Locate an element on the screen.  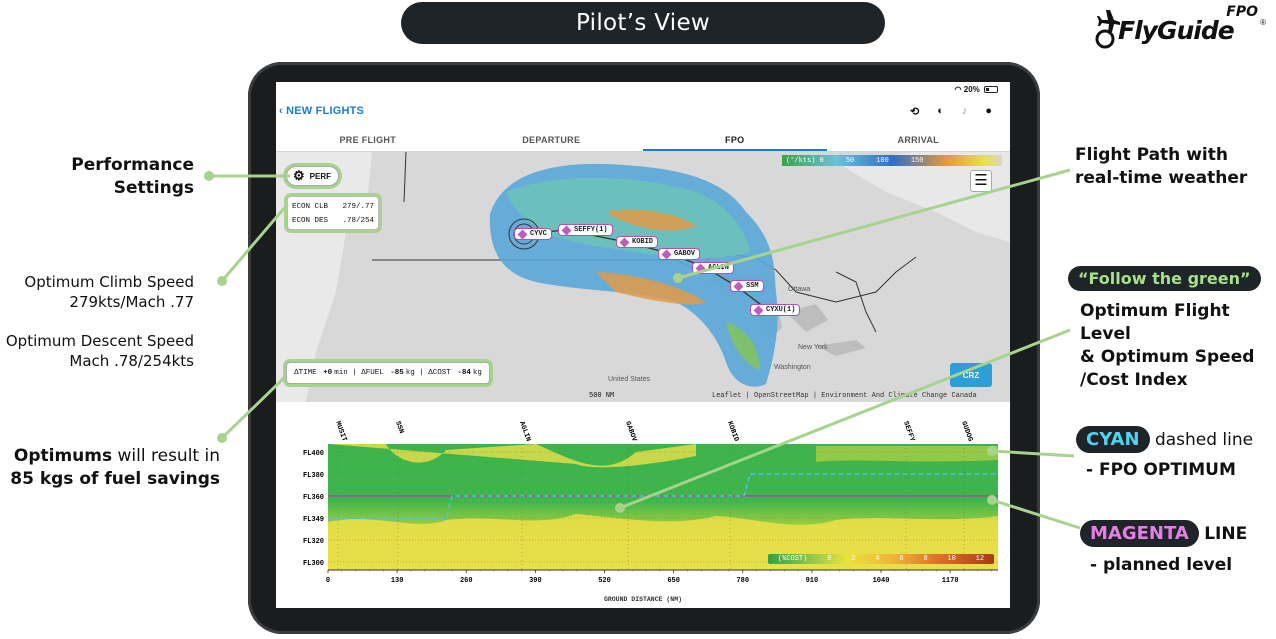
x-tick-label: 1040 is located at coordinates (881, 581).